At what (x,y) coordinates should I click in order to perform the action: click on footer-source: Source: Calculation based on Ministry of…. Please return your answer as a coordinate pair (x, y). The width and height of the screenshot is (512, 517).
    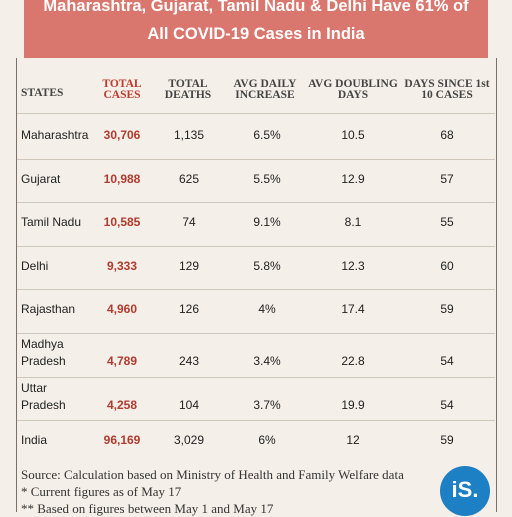
    Looking at the image, I should click on (212, 474).